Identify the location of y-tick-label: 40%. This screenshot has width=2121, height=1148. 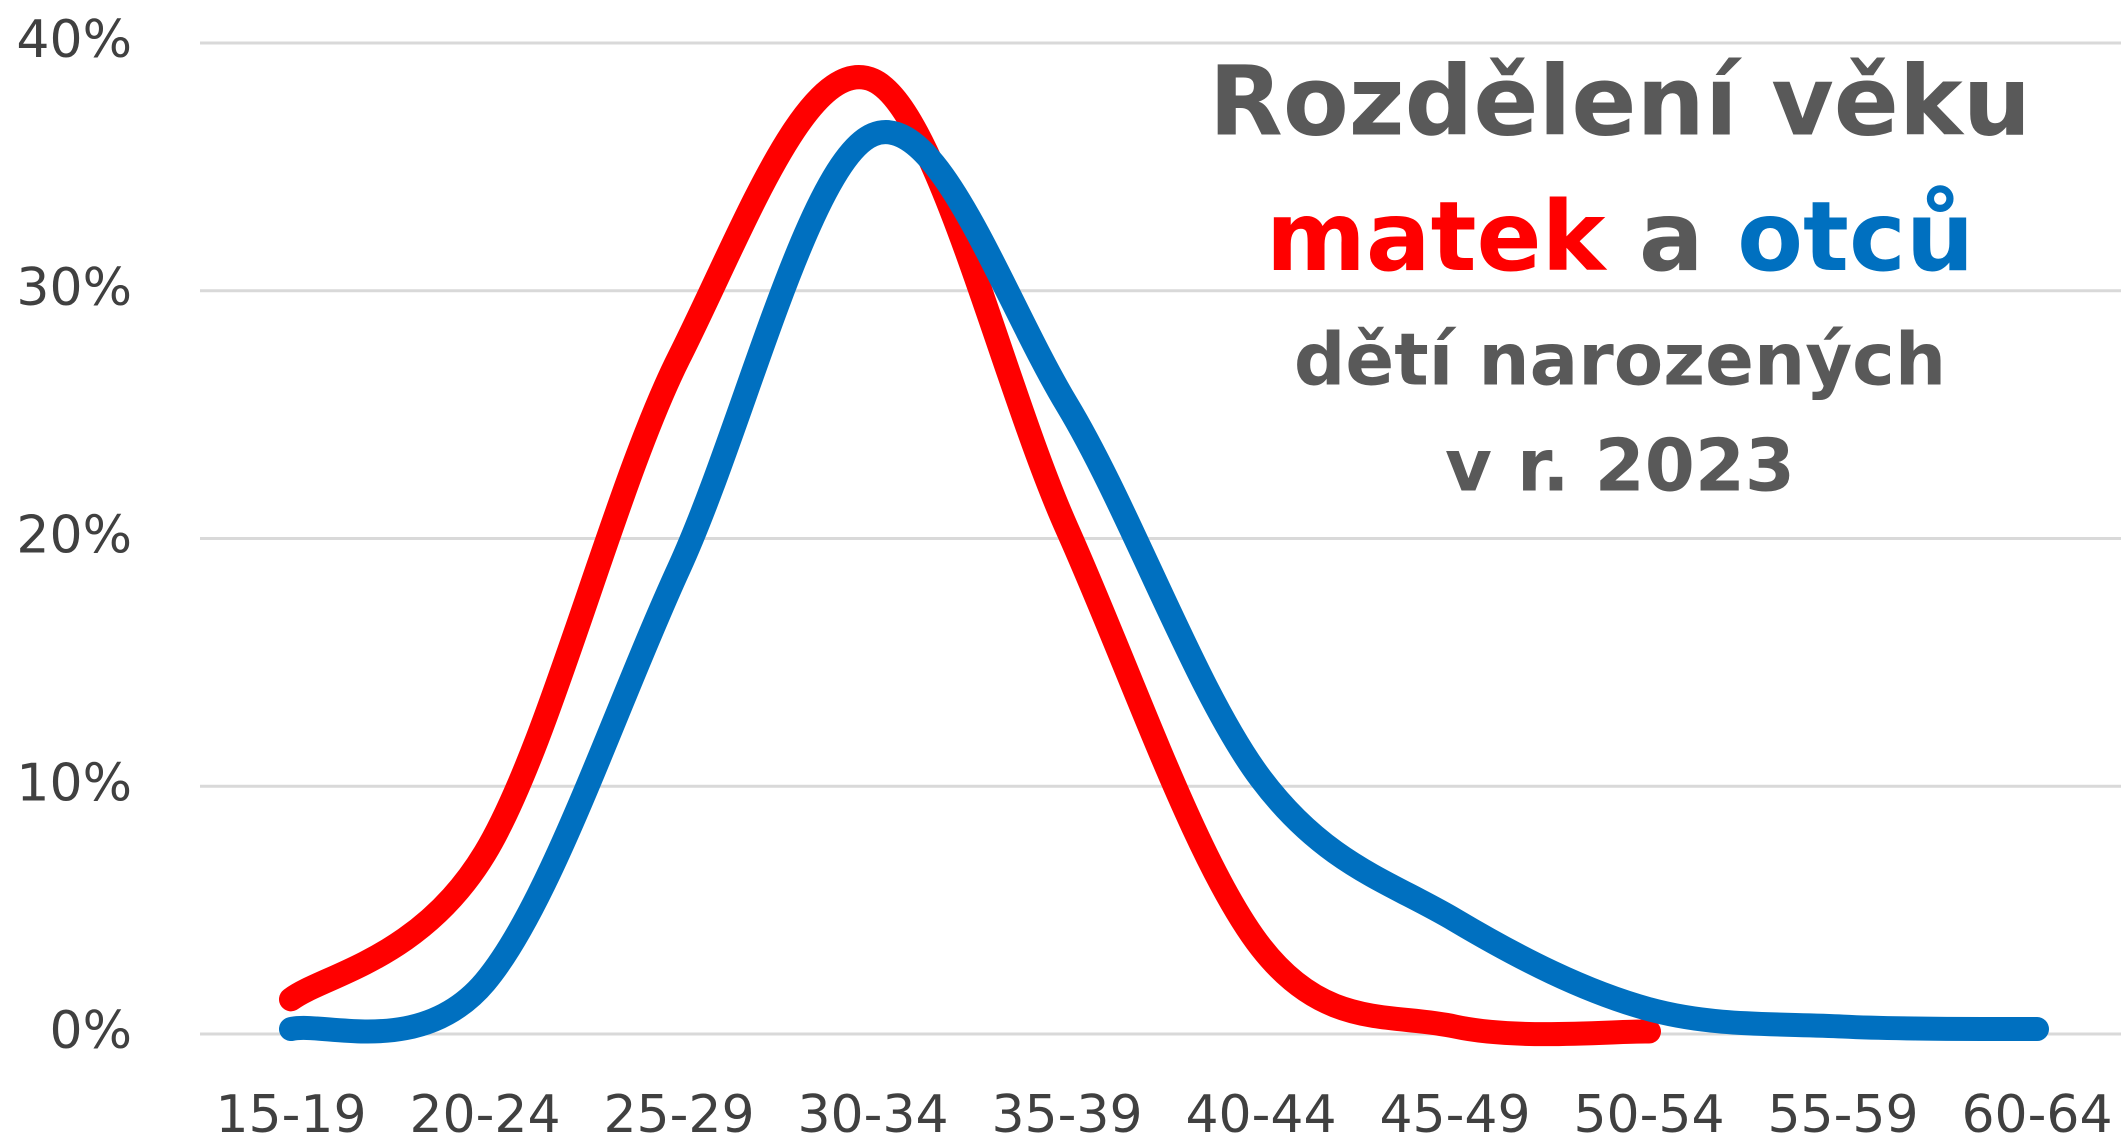
(74, 40).